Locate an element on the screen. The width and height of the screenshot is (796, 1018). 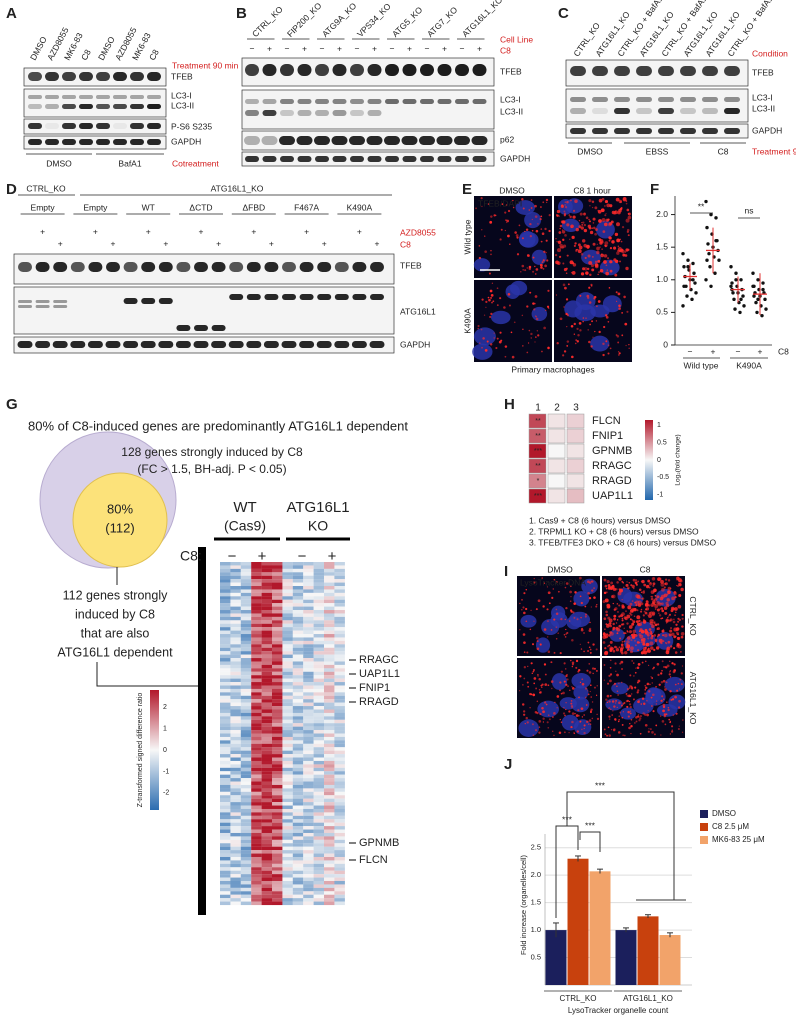
panel-letter: E is located at coordinates (467, 189).